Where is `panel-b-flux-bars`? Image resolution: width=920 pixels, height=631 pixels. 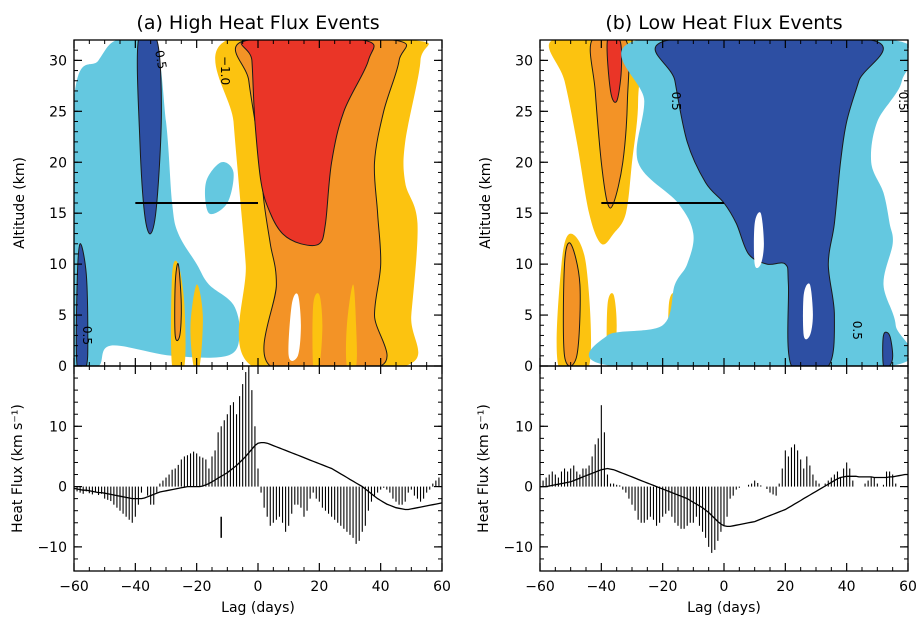 panel-b-flux-bars is located at coordinates (724, 479).